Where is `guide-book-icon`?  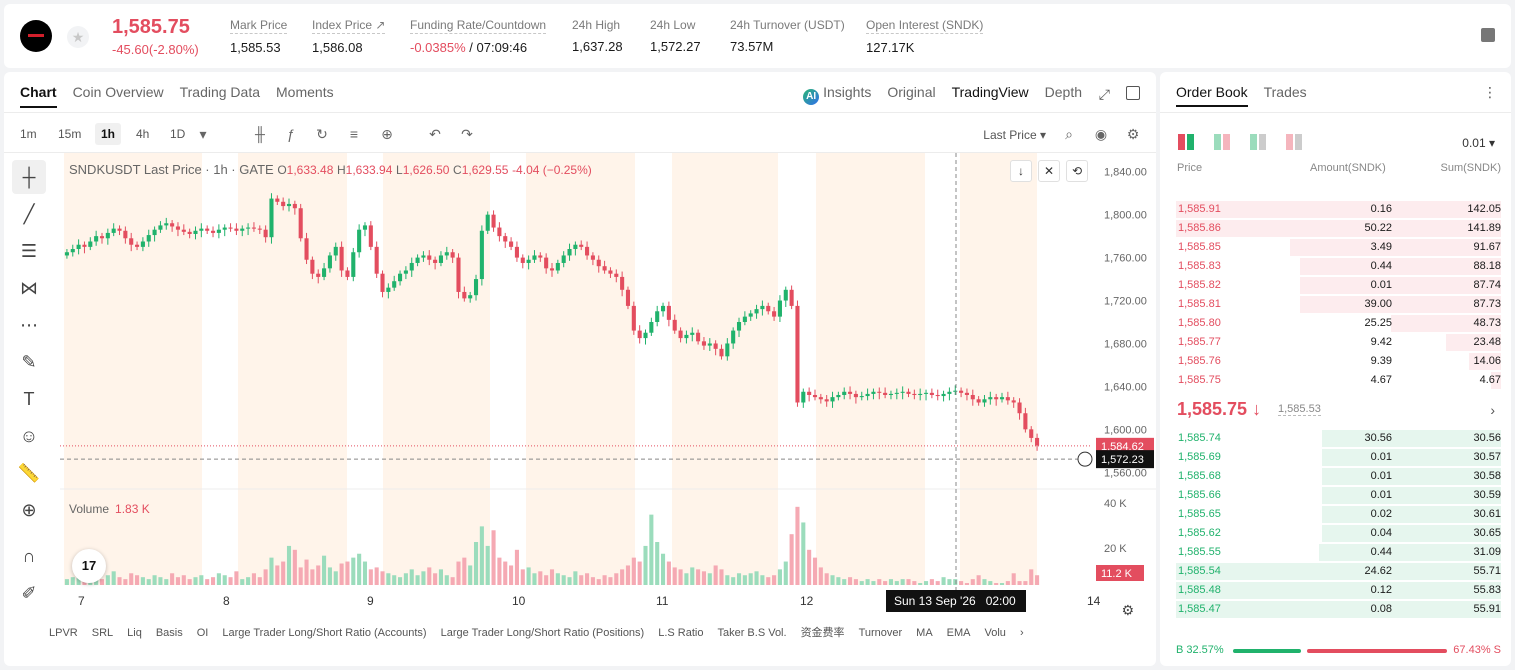
guide-book-icon is located at coordinates (1488, 35).